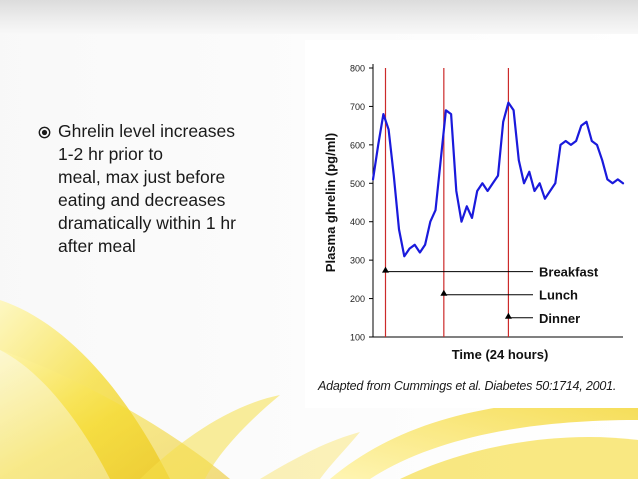 The height and width of the screenshot is (479, 638). Describe the element at coordinates (319, 17) in the screenshot. I see `top-gradient-band` at that location.